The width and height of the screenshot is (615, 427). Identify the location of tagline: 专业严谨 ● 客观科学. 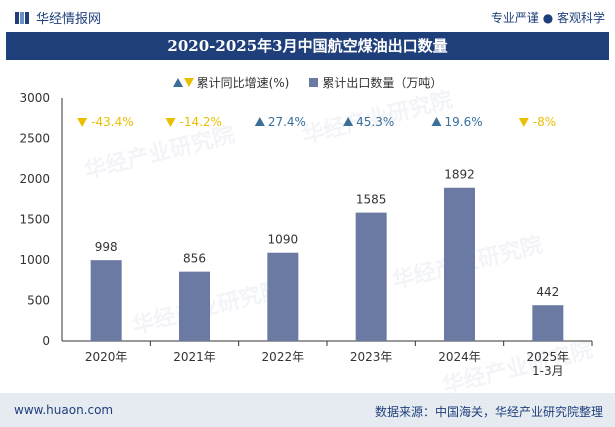
(547, 18).